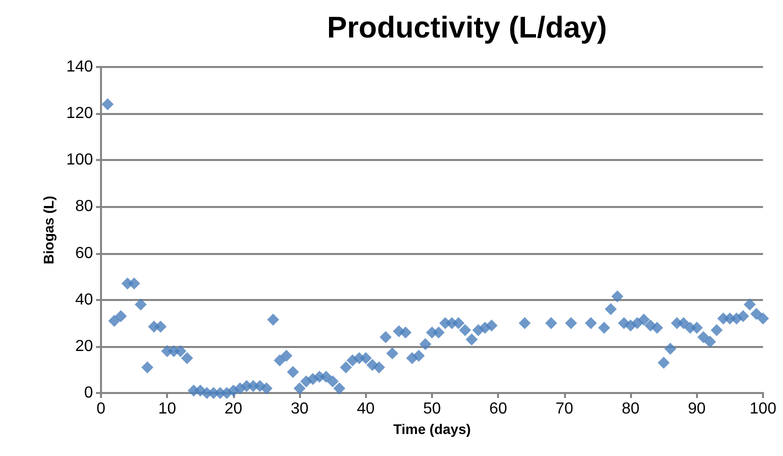 This screenshot has width=783, height=456. Describe the element at coordinates (84, 346) in the screenshot. I see `y-tick-label: 20` at that location.